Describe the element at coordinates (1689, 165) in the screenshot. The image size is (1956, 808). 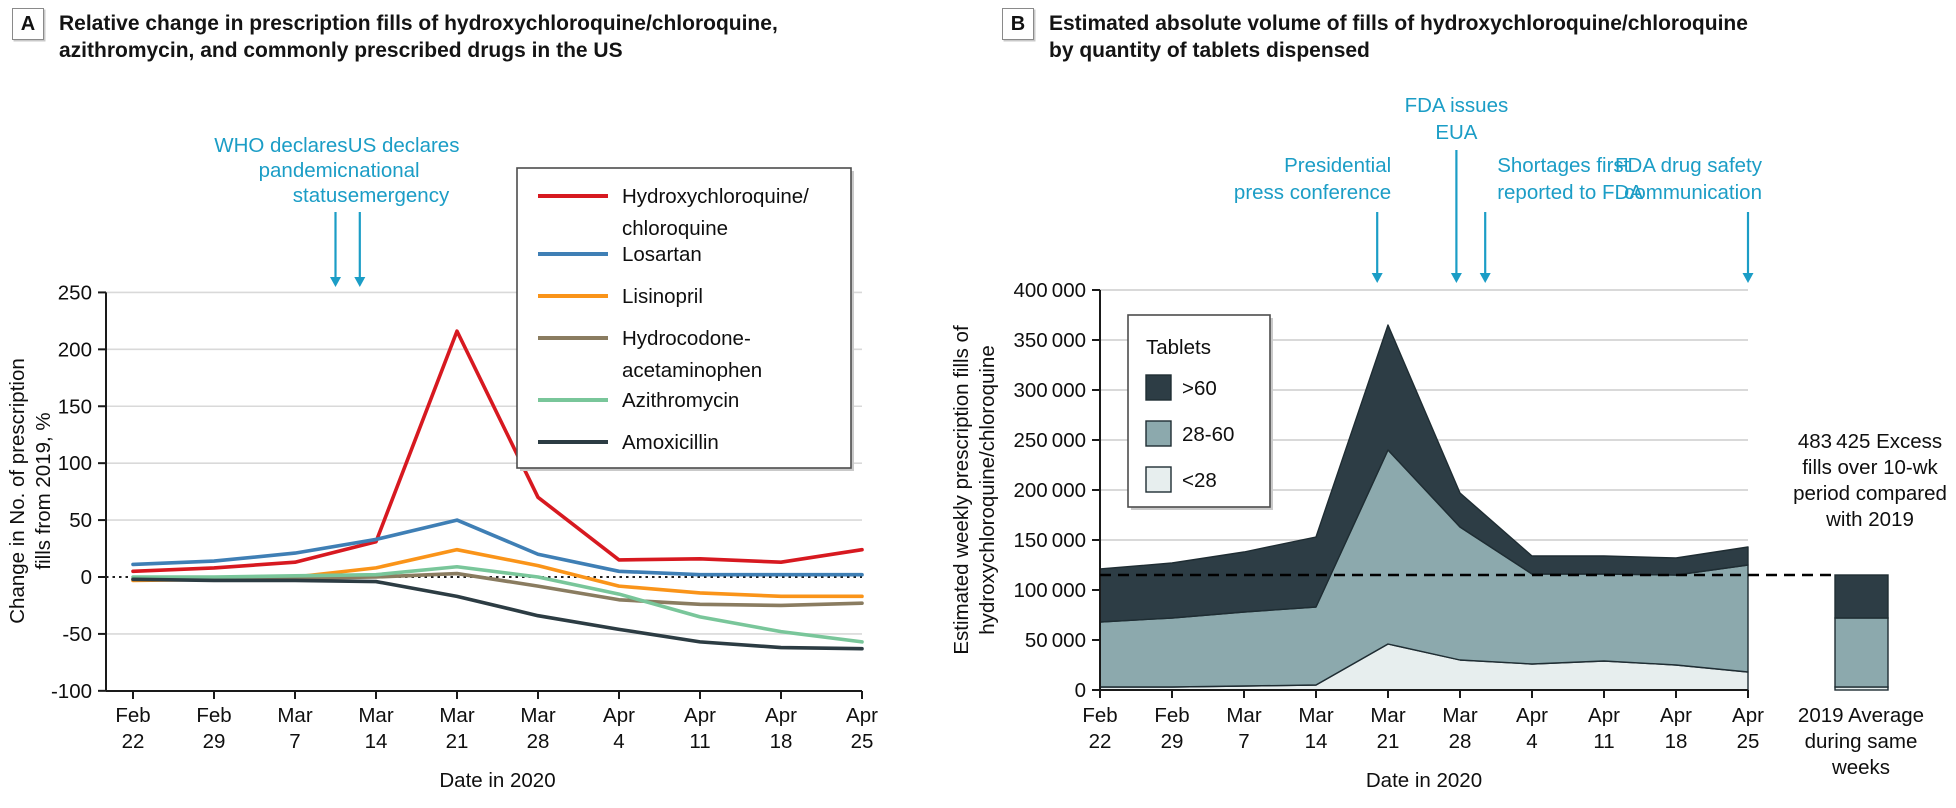
I see `annotation-text-fda-drug-safety: FDA drug safety` at that location.